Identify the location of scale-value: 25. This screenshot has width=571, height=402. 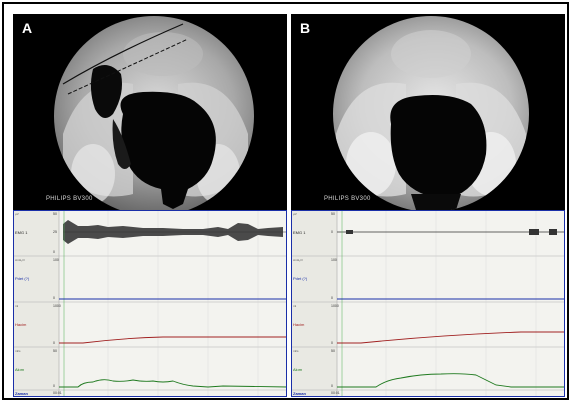
(55, 232).